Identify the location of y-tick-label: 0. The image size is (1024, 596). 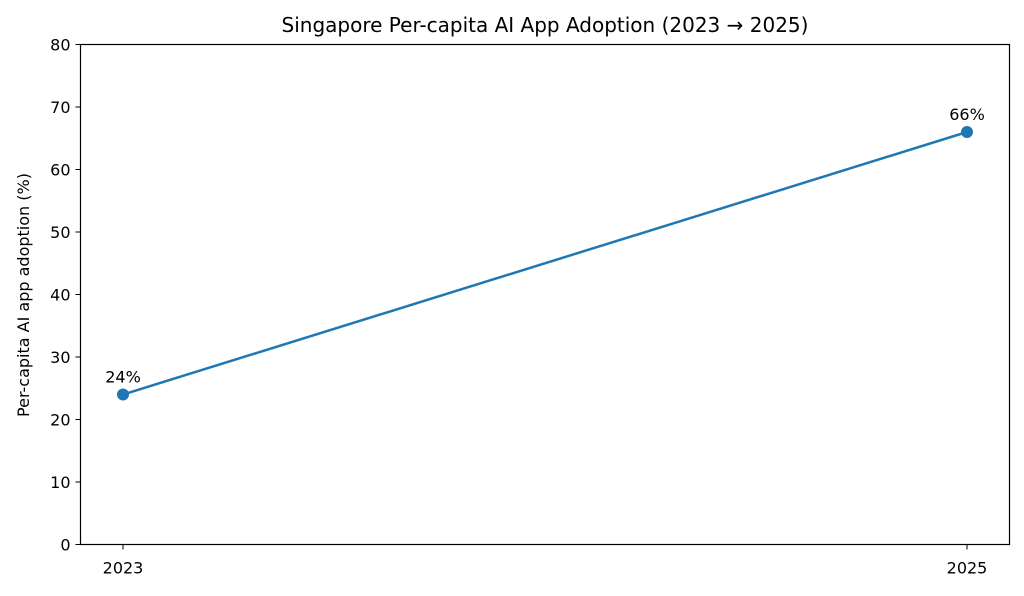
(65, 545).